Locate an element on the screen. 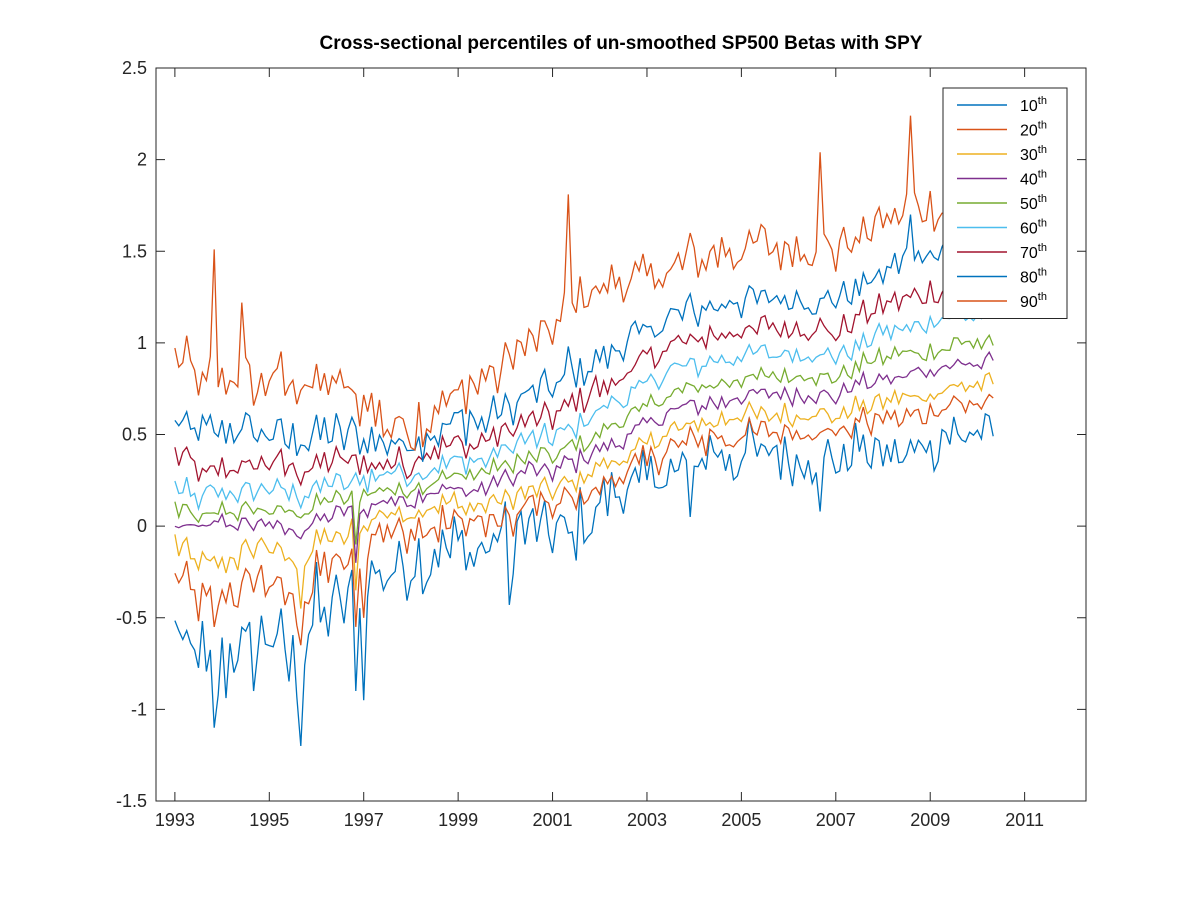  legend: 10th 20th 30th 40th 50th 60th 70th 80th 90th is located at coordinates (1005, 203).